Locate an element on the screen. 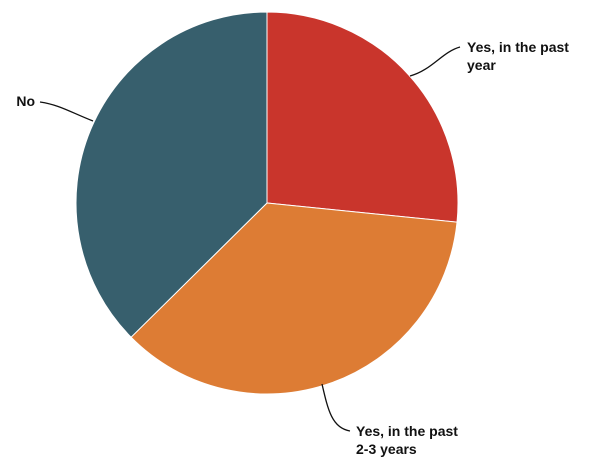 This screenshot has width=605, height=466. slice-label-2: Yes, in the past 2-3 years is located at coordinates (407, 440).